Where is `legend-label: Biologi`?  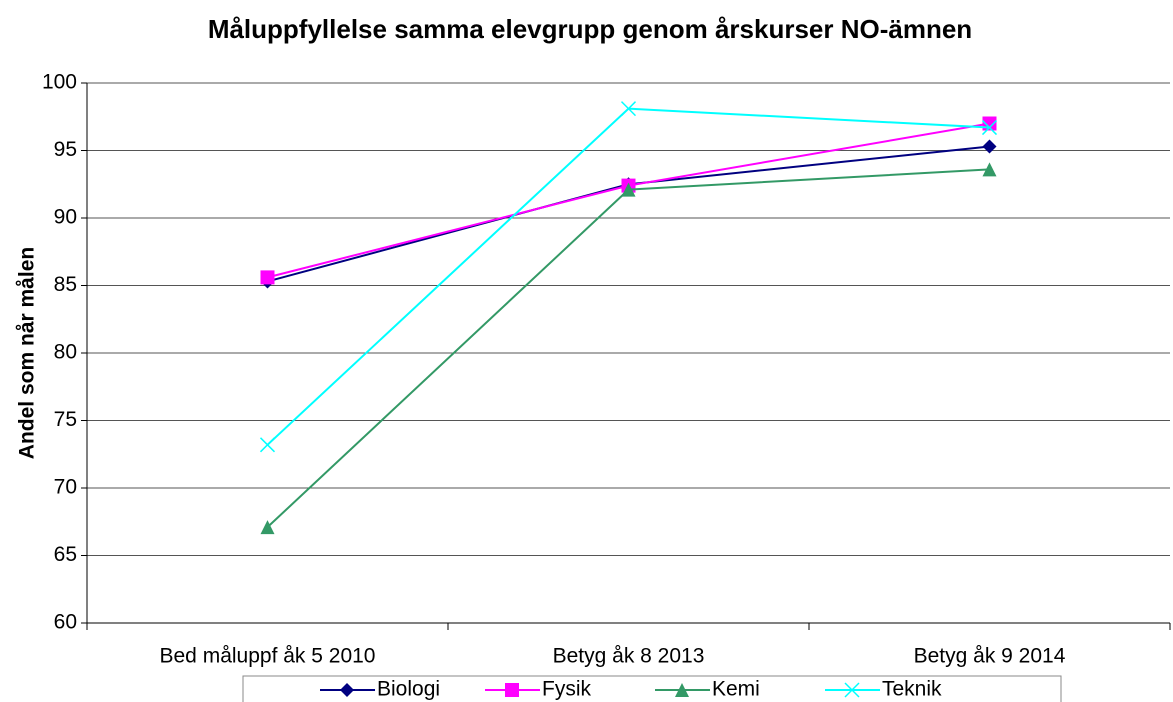 legend-label: Biologi is located at coordinates (408, 689).